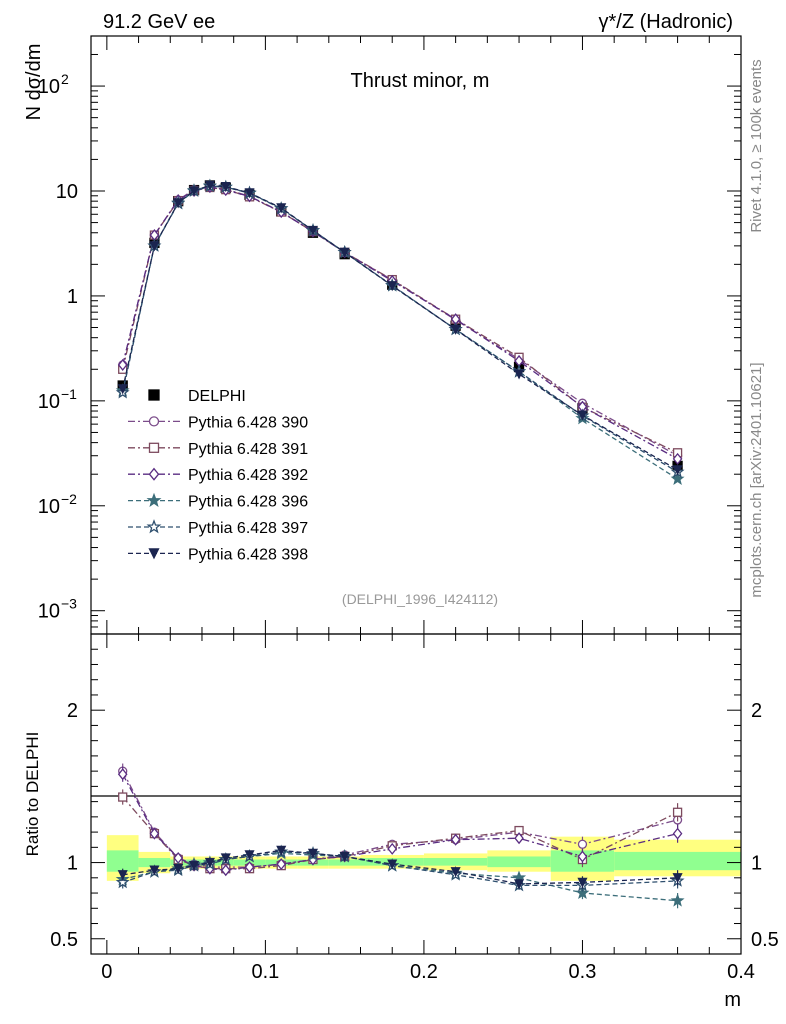  Describe the element at coordinates (65, 79) in the screenshot. I see `main-y-tick-exponent: 2` at that location.